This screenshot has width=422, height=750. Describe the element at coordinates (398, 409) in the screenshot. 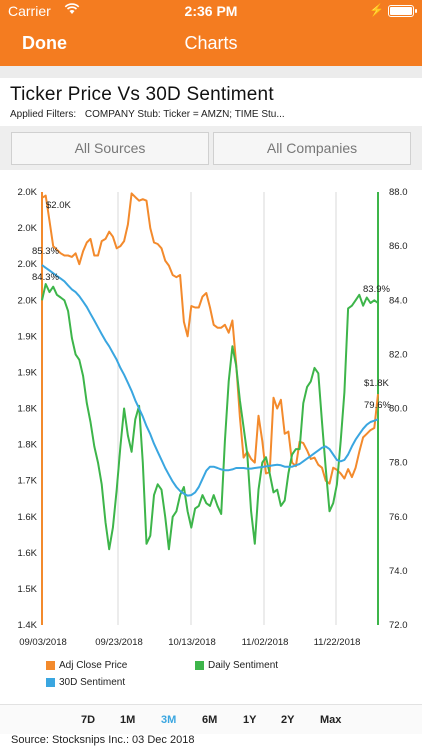

I see `y-right-tick-label: 80.0` at that location.